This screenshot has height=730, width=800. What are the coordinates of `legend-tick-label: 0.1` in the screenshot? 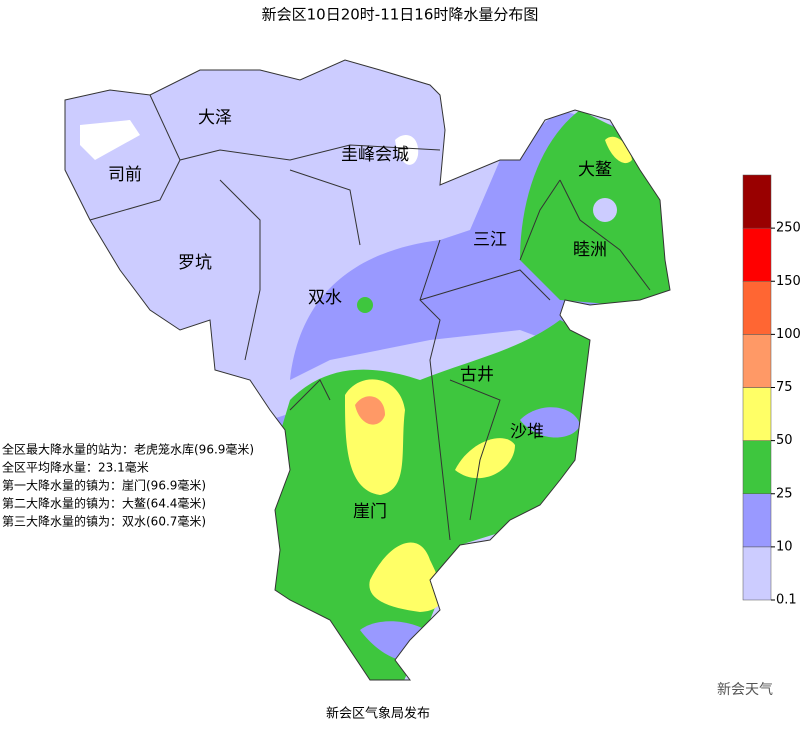 It's located at (786, 600).